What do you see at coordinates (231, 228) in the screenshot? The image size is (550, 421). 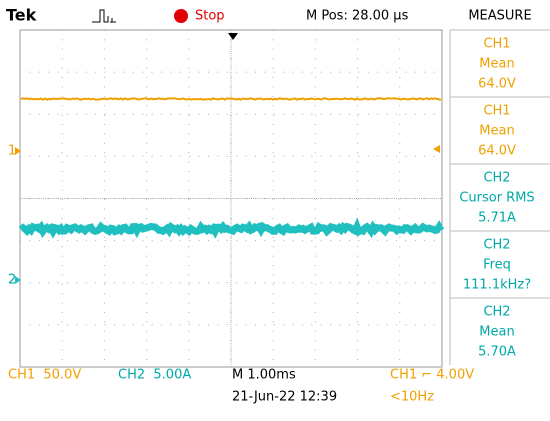 I see `ch2-trace` at bounding box center [231, 228].